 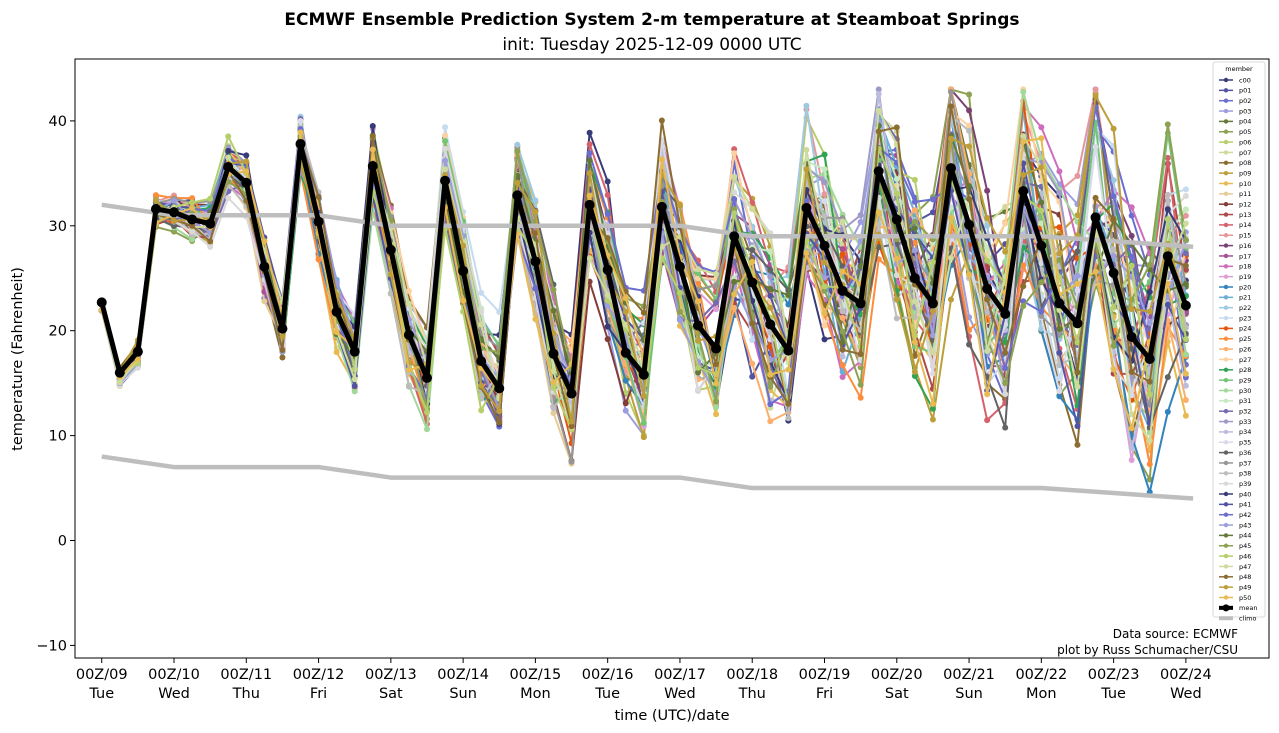 I want to click on legend-label: p02, so click(x=1245, y=101).